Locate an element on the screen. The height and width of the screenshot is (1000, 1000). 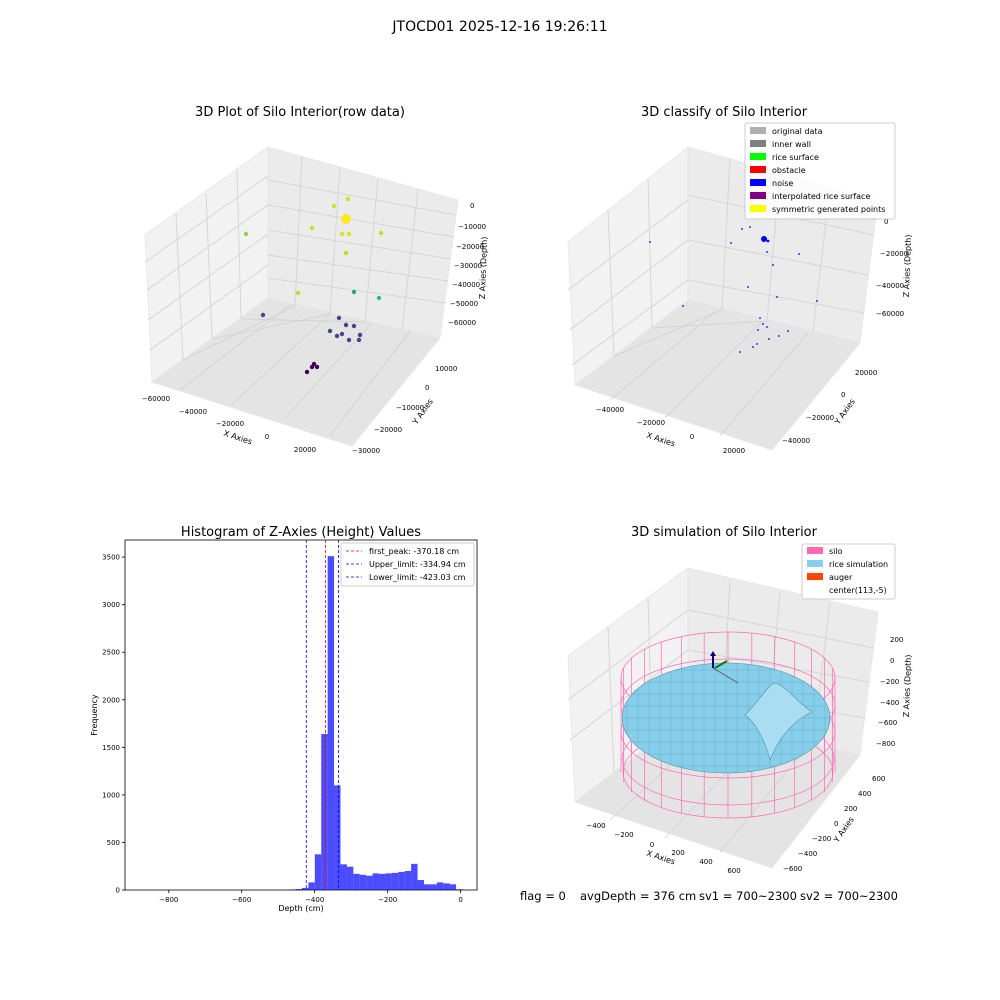
sim-x-tick: 0 is located at coordinates (652, 845).